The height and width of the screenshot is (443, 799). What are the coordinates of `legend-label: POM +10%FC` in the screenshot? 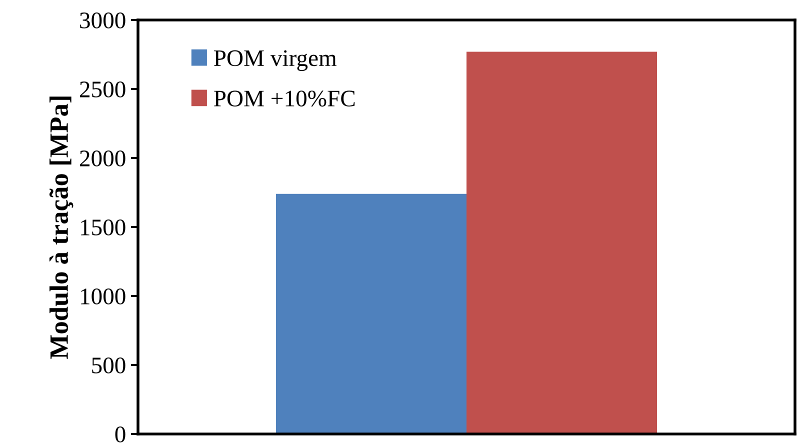 It's located at (284, 98).